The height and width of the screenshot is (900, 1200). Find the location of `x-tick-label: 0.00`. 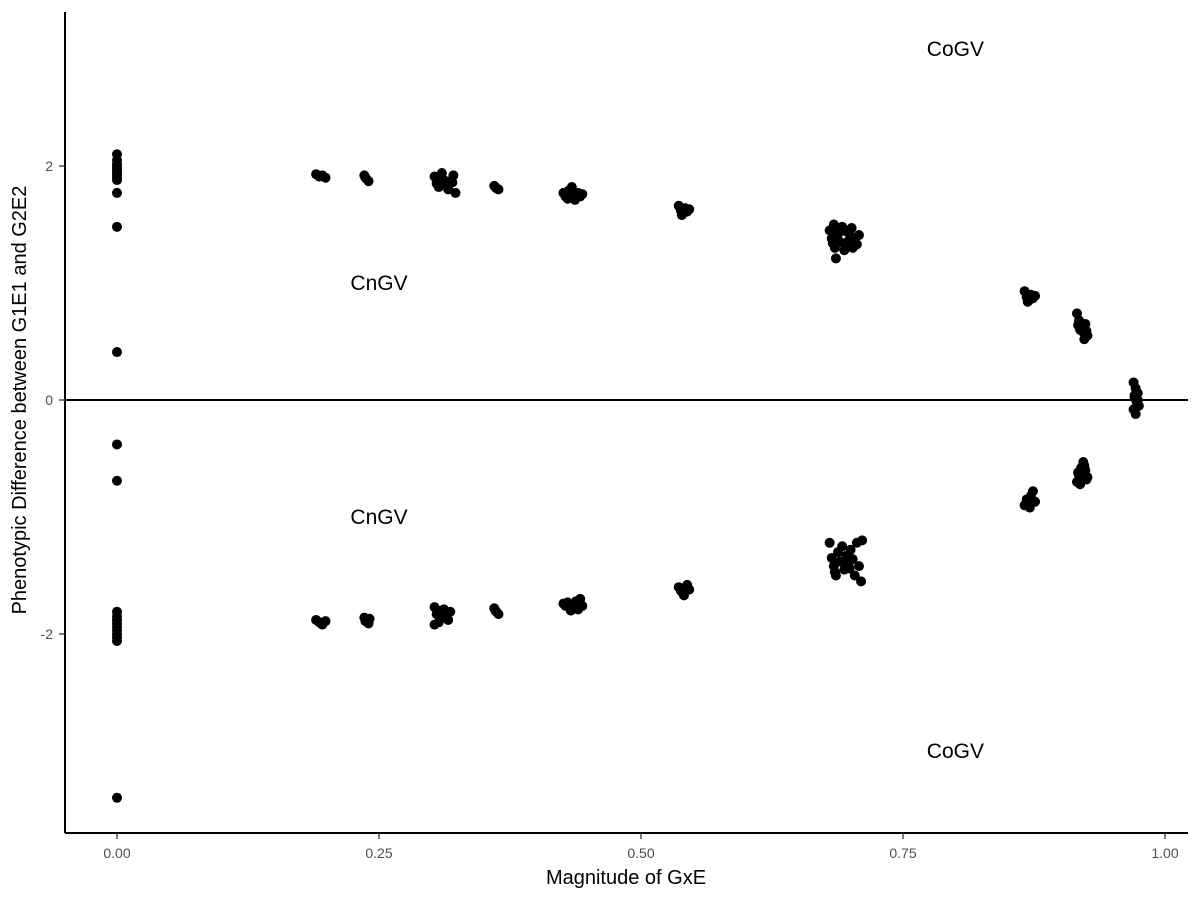

x-tick-label: 0.00 is located at coordinates (116, 853).